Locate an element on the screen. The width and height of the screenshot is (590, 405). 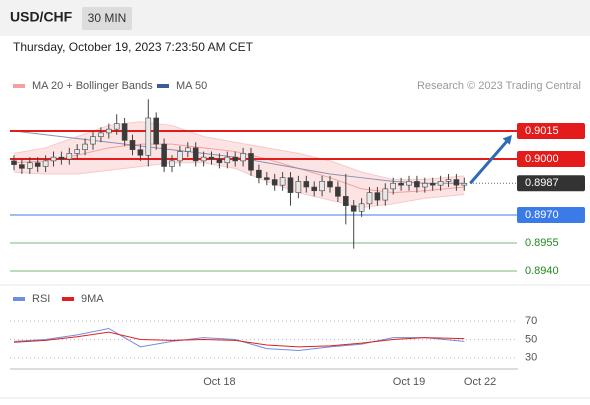
legend-label: RSI is located at coordinates (41, 299).